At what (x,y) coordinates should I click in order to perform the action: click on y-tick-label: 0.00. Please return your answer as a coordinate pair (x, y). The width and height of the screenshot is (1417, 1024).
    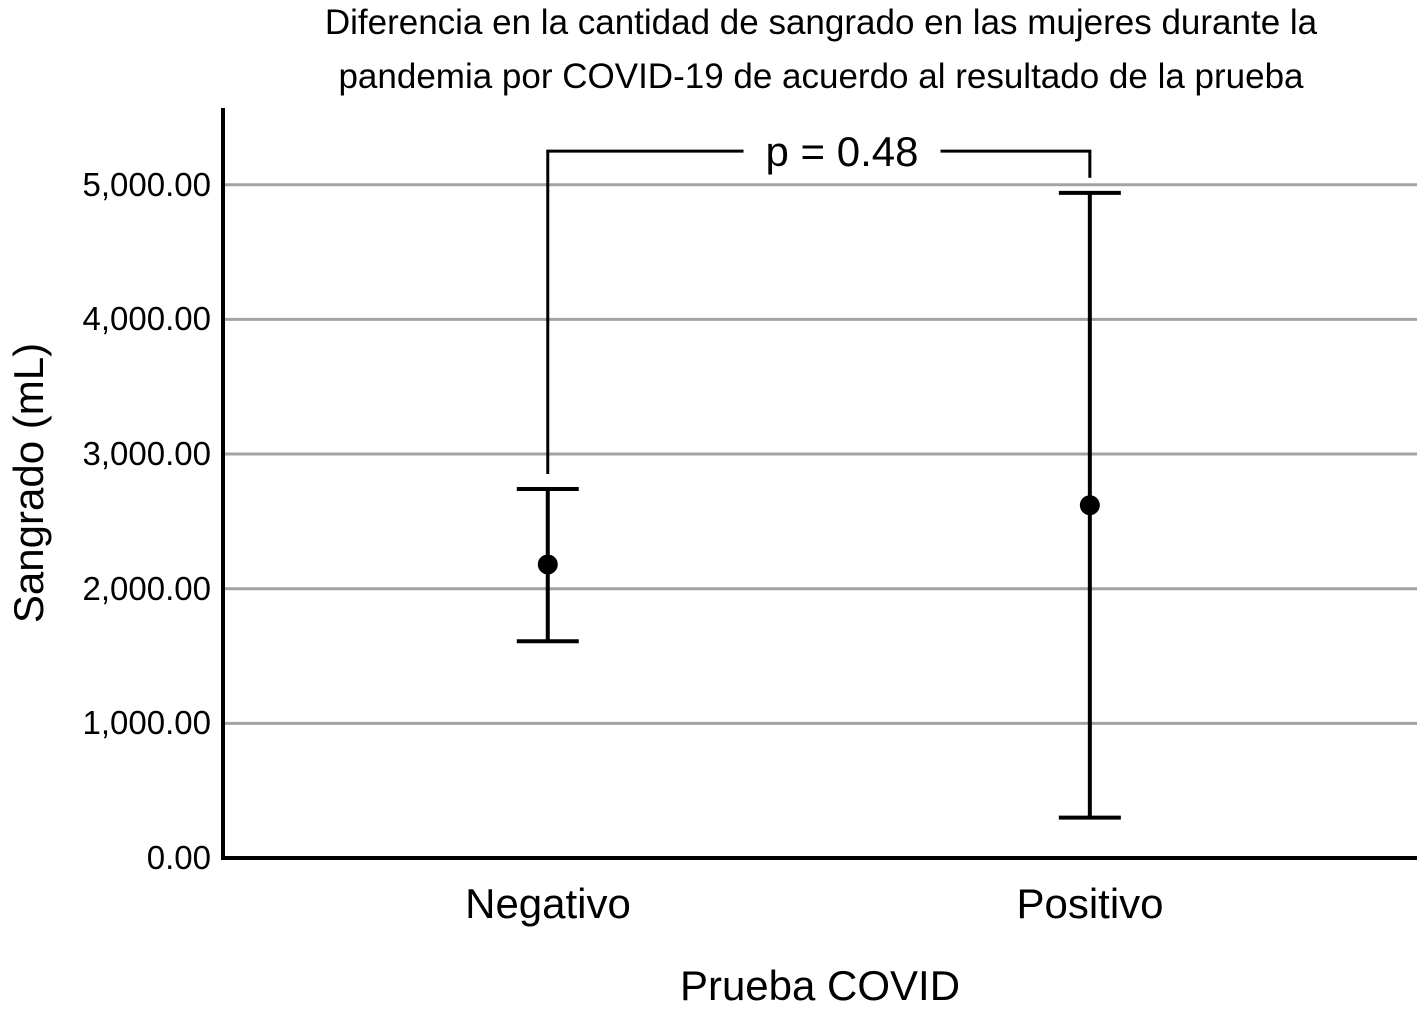
    Looking at the image, I should click on (178, 857).